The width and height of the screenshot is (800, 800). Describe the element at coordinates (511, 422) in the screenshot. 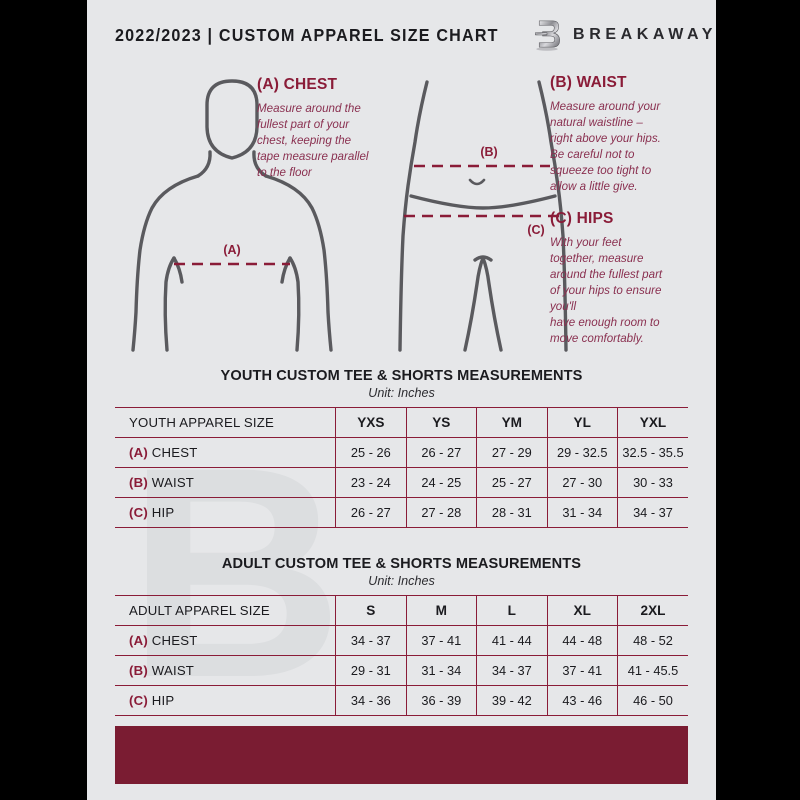

I see `youth-size-col-2: YM` at that location.